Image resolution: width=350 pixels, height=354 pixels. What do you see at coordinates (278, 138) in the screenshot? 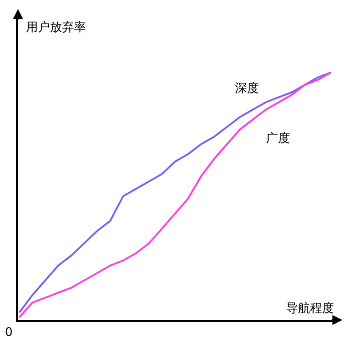
I see `series-label: 广度` at bounding box center [278, 138].